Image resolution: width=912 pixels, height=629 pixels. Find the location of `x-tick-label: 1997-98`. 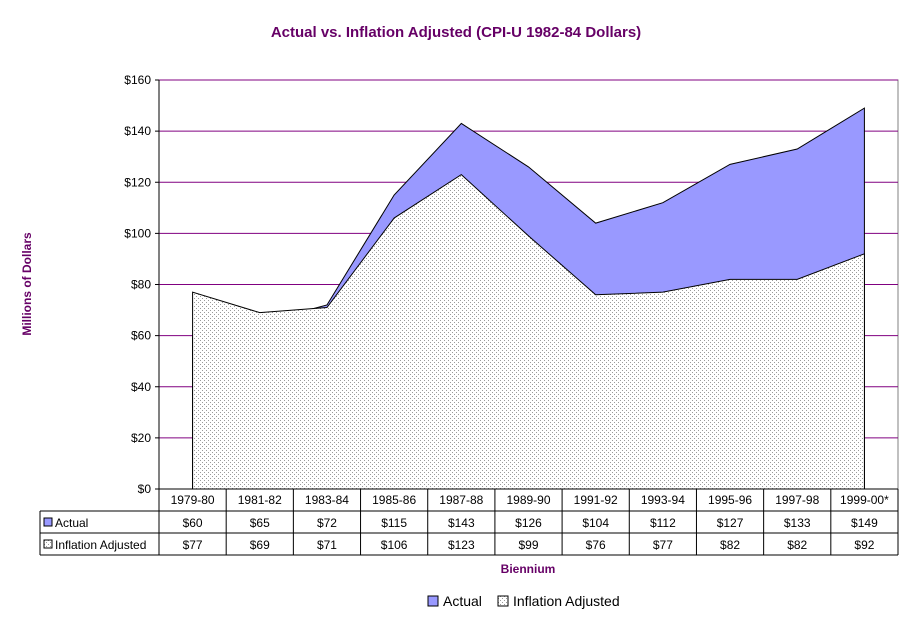

x-tick-label: 1997-98 is located at coordinates (797, 500).